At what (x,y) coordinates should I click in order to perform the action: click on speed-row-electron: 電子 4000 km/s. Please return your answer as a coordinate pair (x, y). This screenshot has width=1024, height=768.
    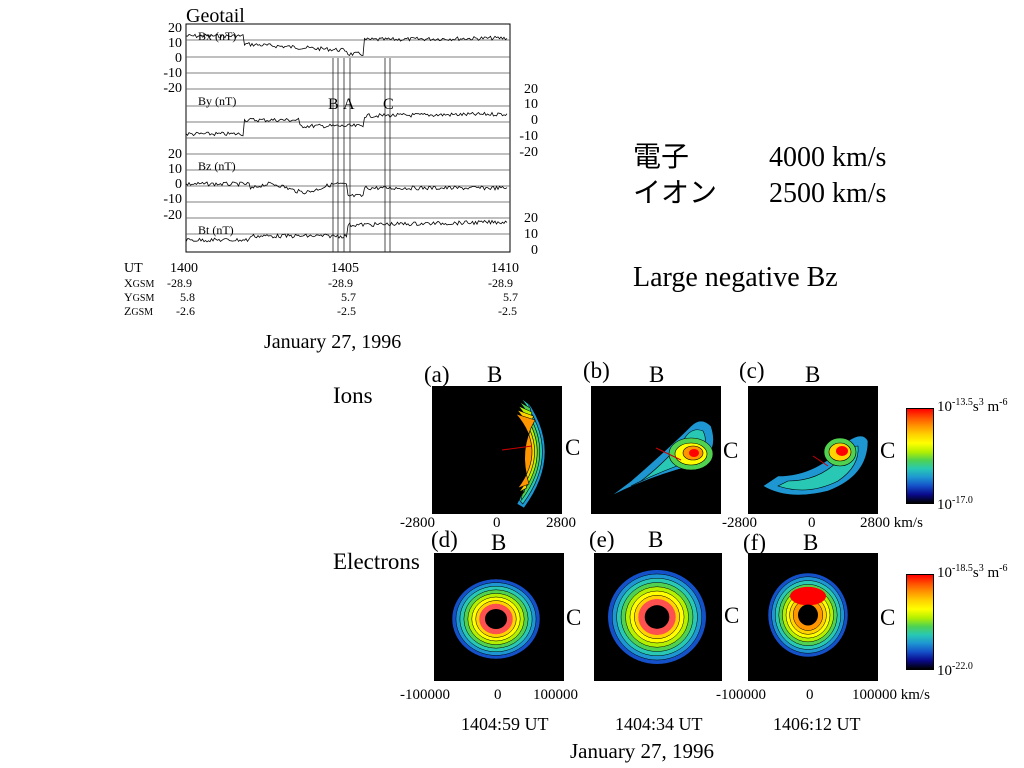
    Looking at the image, I should click on (759, 158).